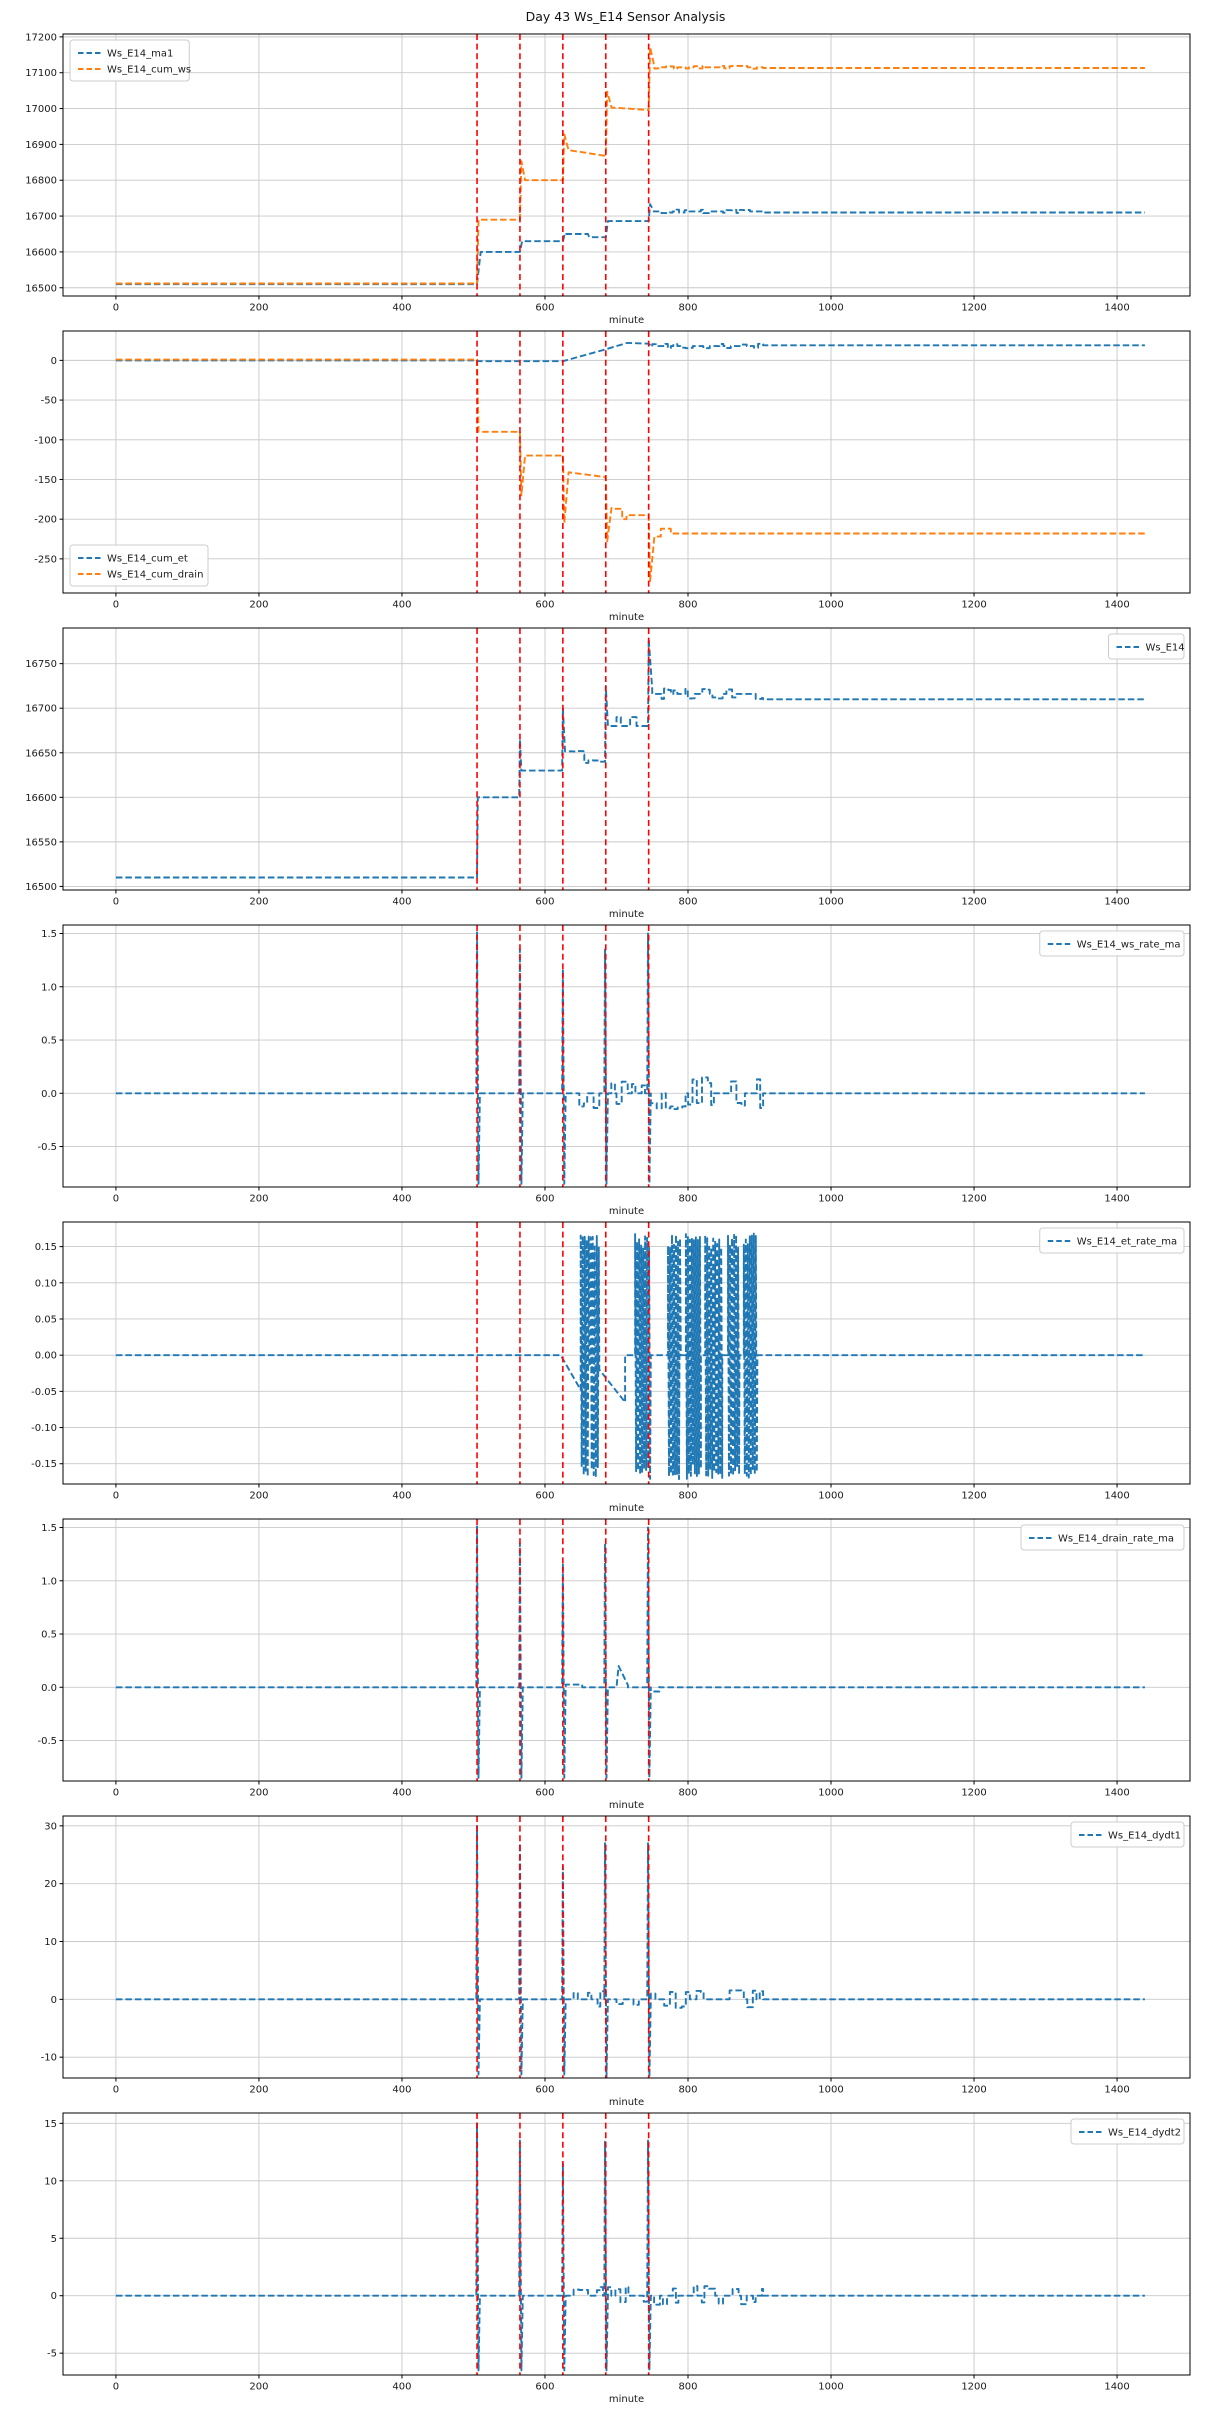 The image size is (1211, 2411). I want to click on y-tick-label: 16650, so click(41, 753).